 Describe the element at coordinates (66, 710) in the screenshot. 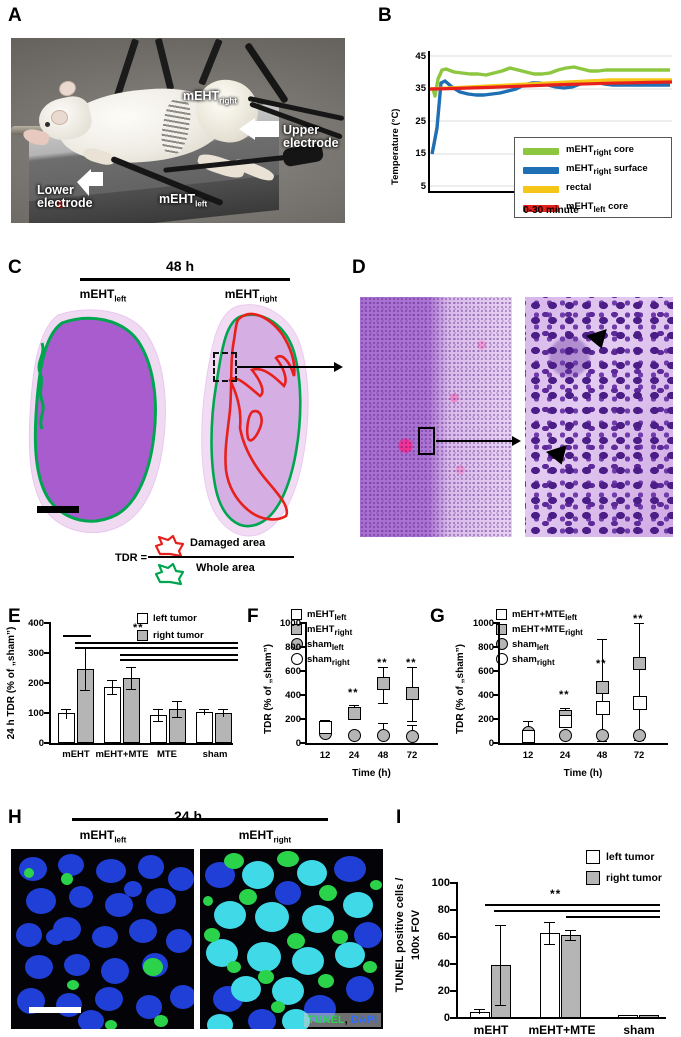

I see `panel-e-errcap-mEHT-left` at that location.